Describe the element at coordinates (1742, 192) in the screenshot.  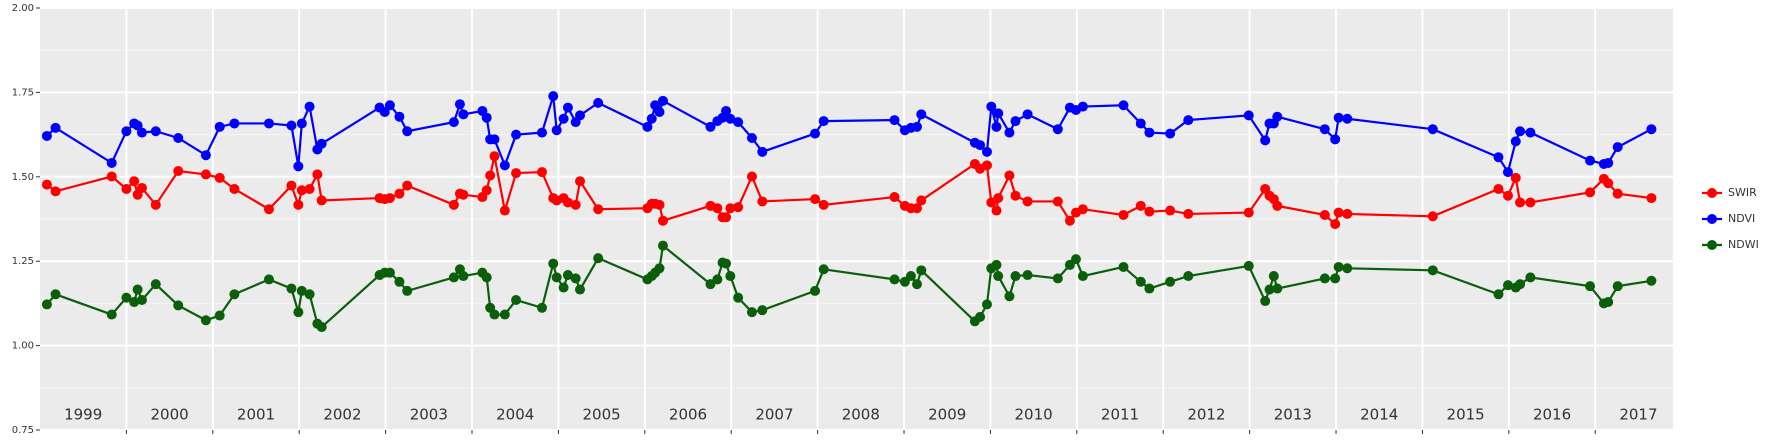
I see `legend-label: SWIR` at that location.